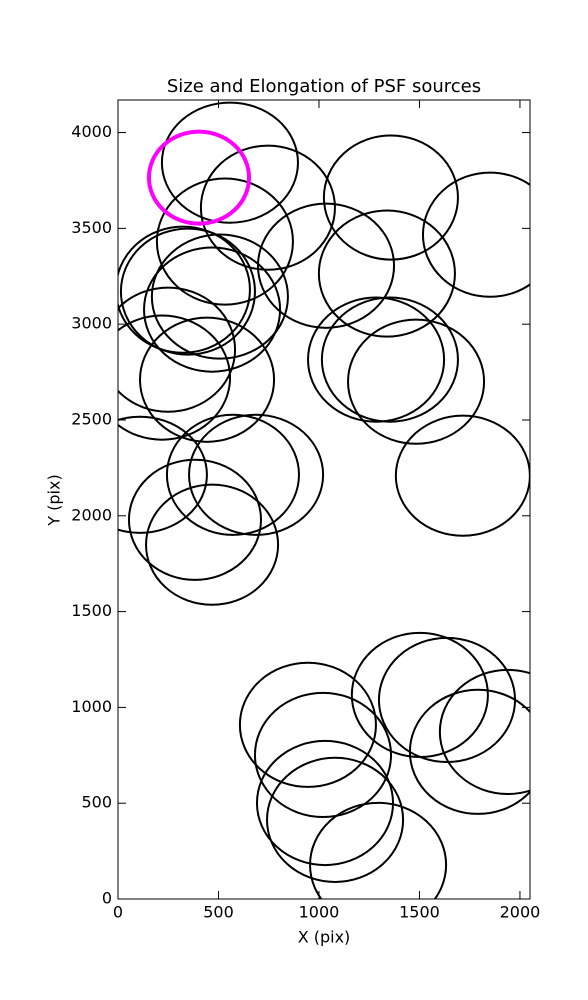 The image size is (588, 1000). What do you see at coordinates (118, 912) in the screenshot?
I see `x-tick-label: 0` at bounding box center [118, 912].